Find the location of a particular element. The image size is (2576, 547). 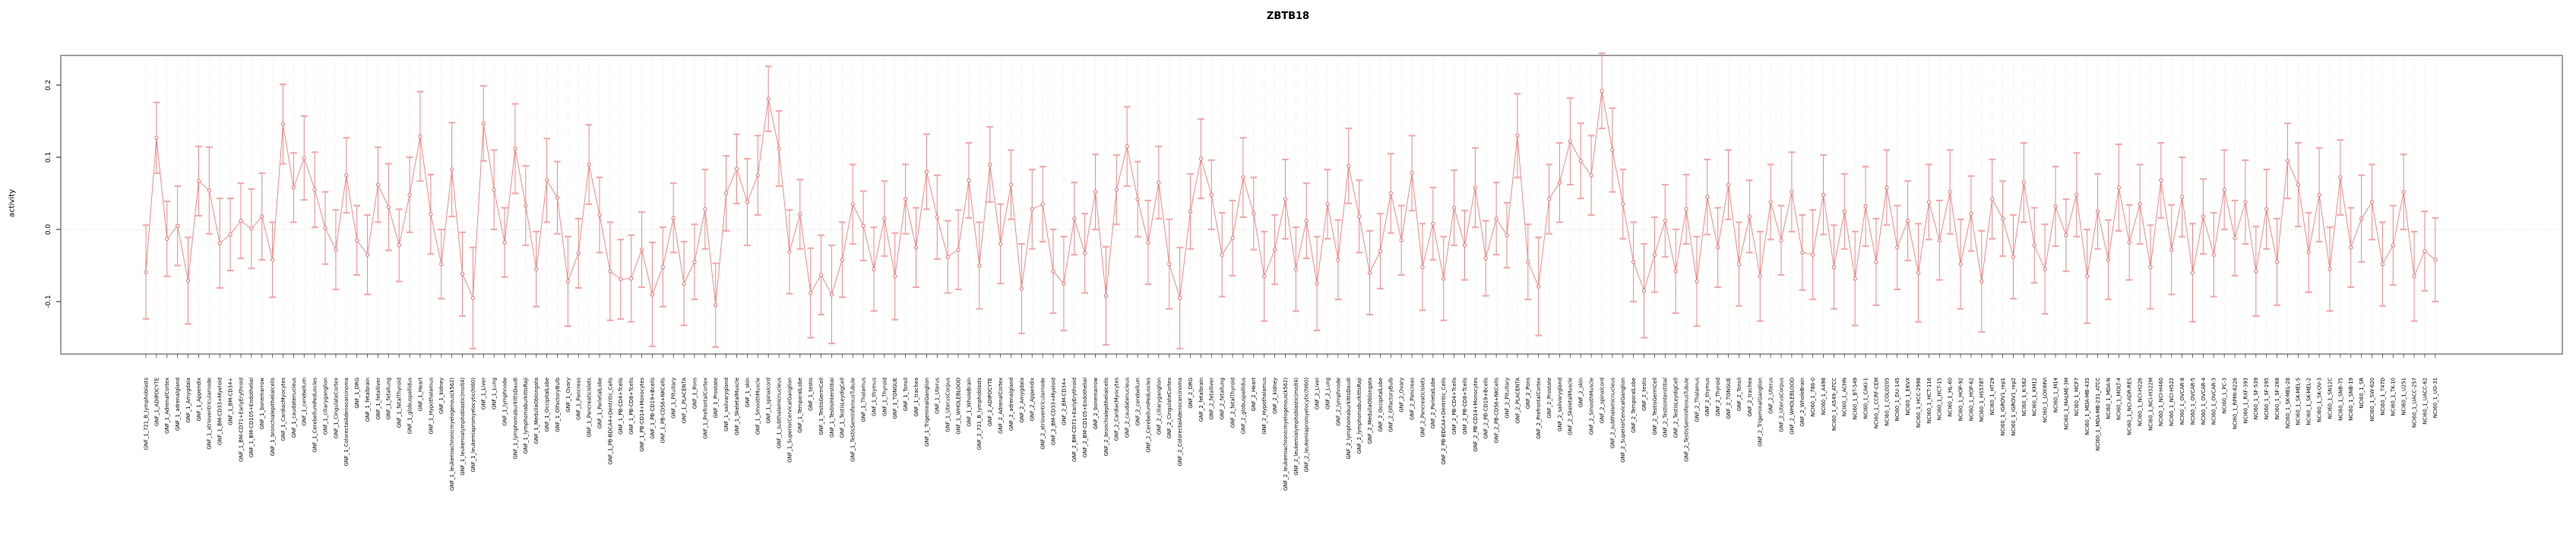

x-axis-label: GNF_1_Ovary is located at coordinates (568, 395).